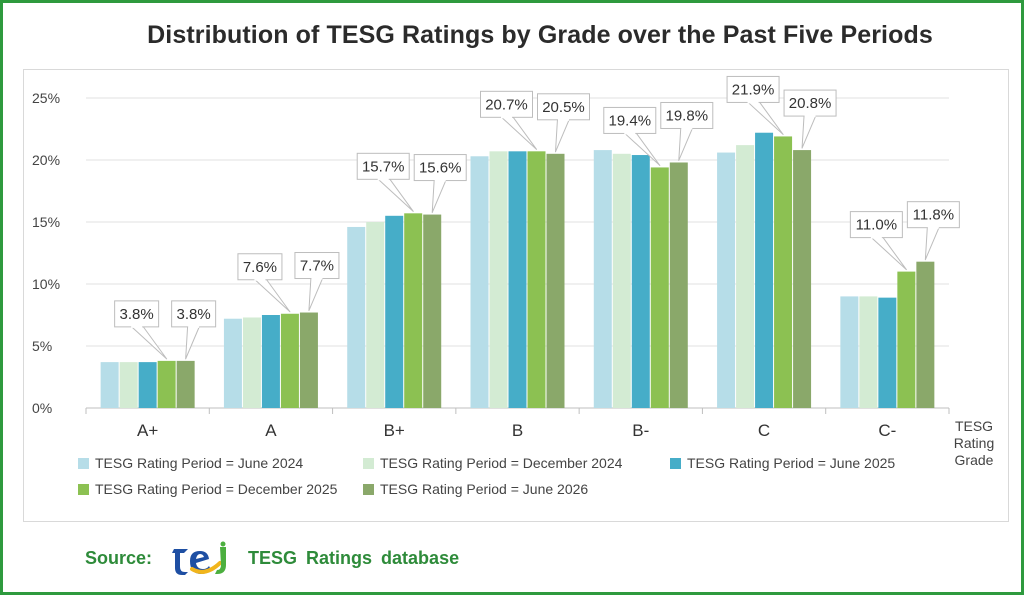 The height and width of the screenshot is (595, 1024). I want to click on legend-item: TESG Rating Period = June 2026, so click(475, 489).